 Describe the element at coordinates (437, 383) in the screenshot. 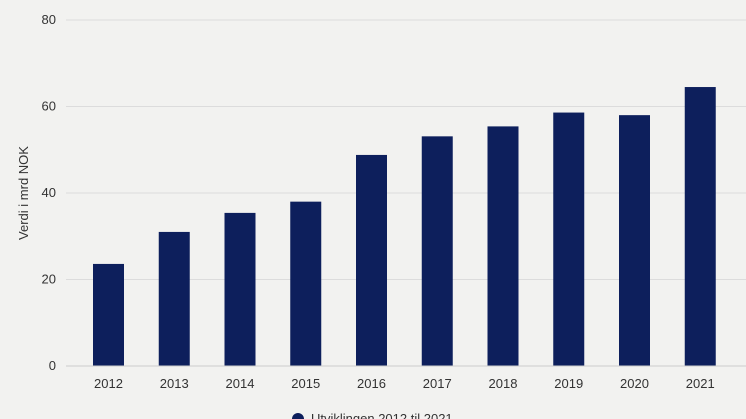

I see `x-tick-label: 2017` at that location.